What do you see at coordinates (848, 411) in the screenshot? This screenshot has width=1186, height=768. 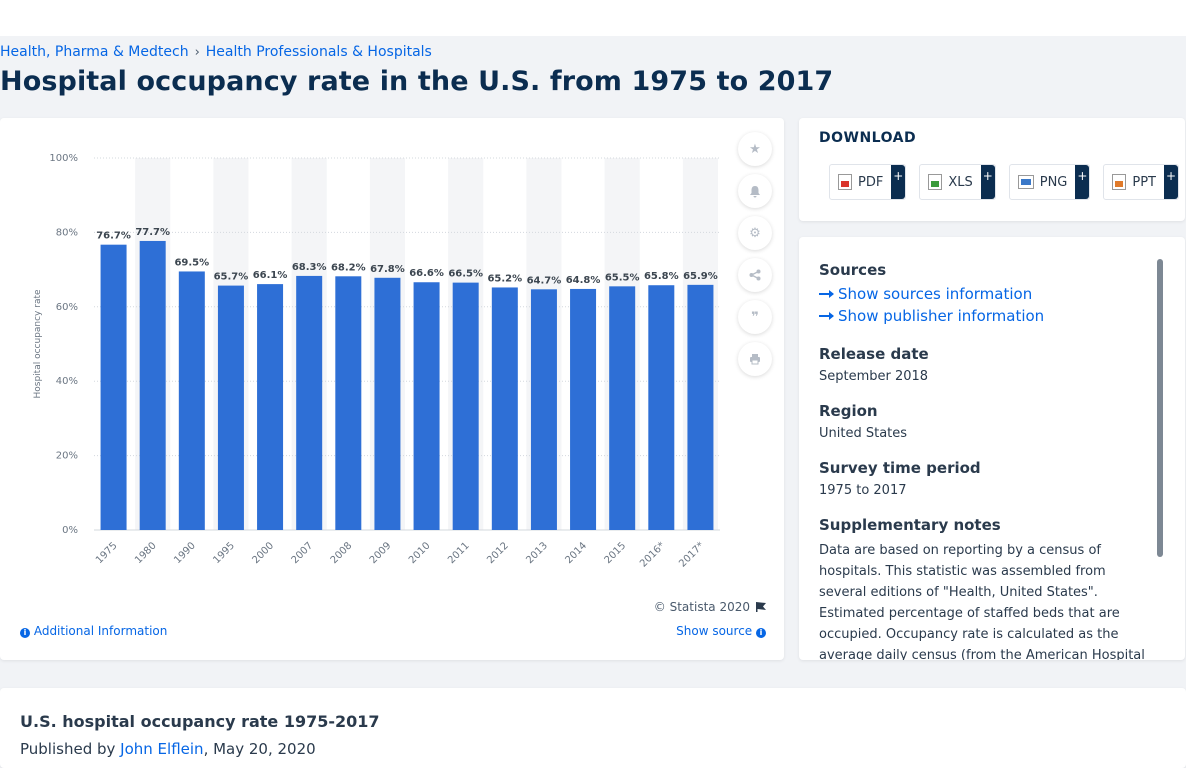 I see `region-heading: Region` at bounding box center [848, 411].